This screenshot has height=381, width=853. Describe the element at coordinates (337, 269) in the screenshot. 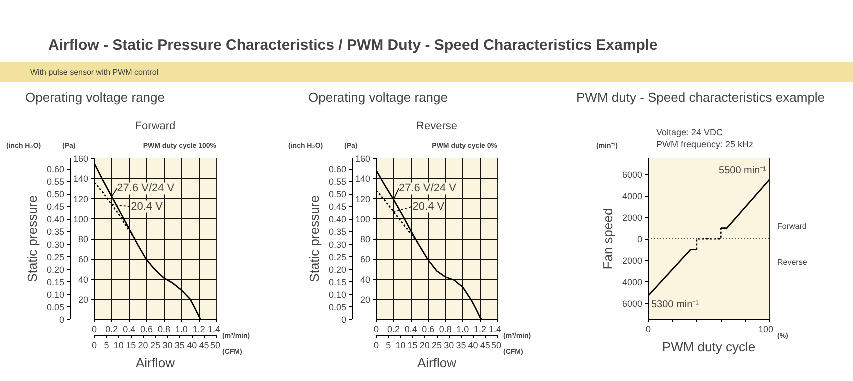

I see `y2-tick-label: 0.20` at that location.